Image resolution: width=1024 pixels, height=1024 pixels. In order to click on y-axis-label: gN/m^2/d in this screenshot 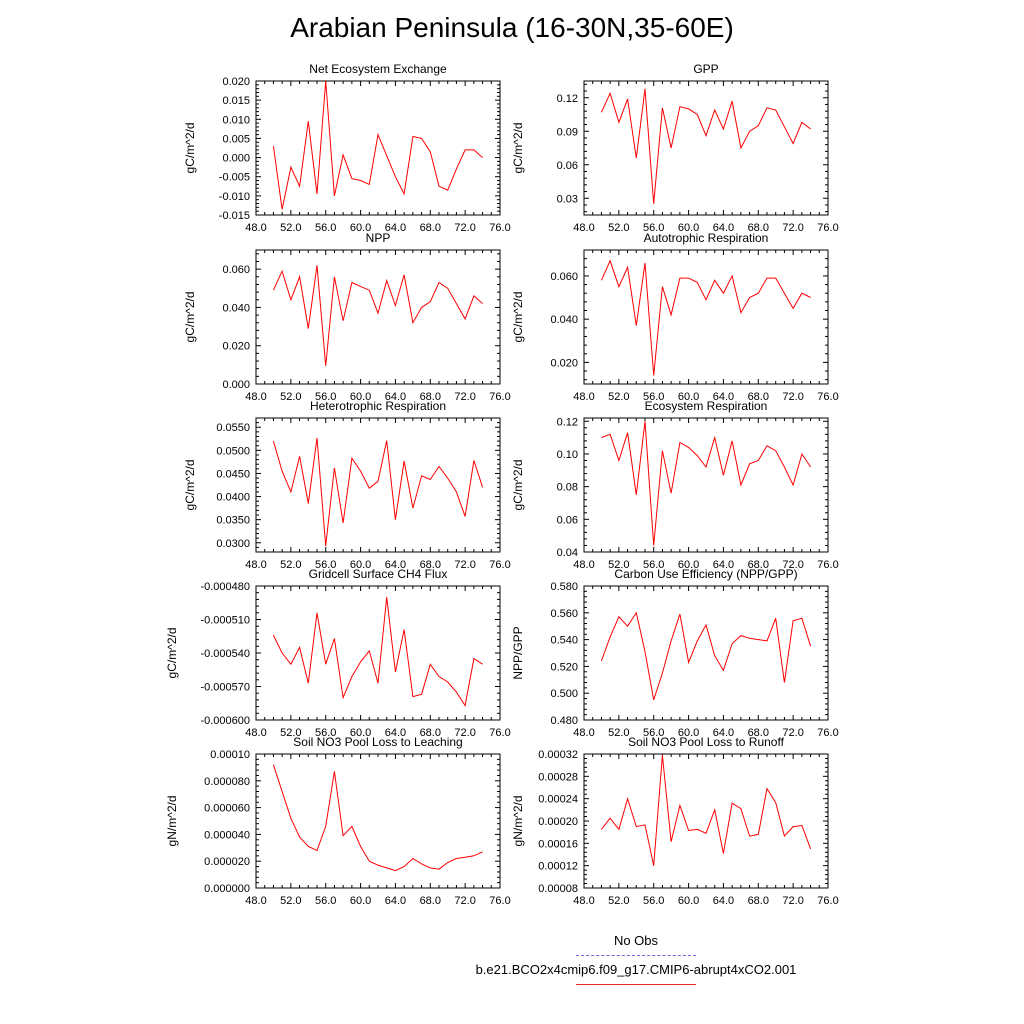, I will do `click(518, 821)`.